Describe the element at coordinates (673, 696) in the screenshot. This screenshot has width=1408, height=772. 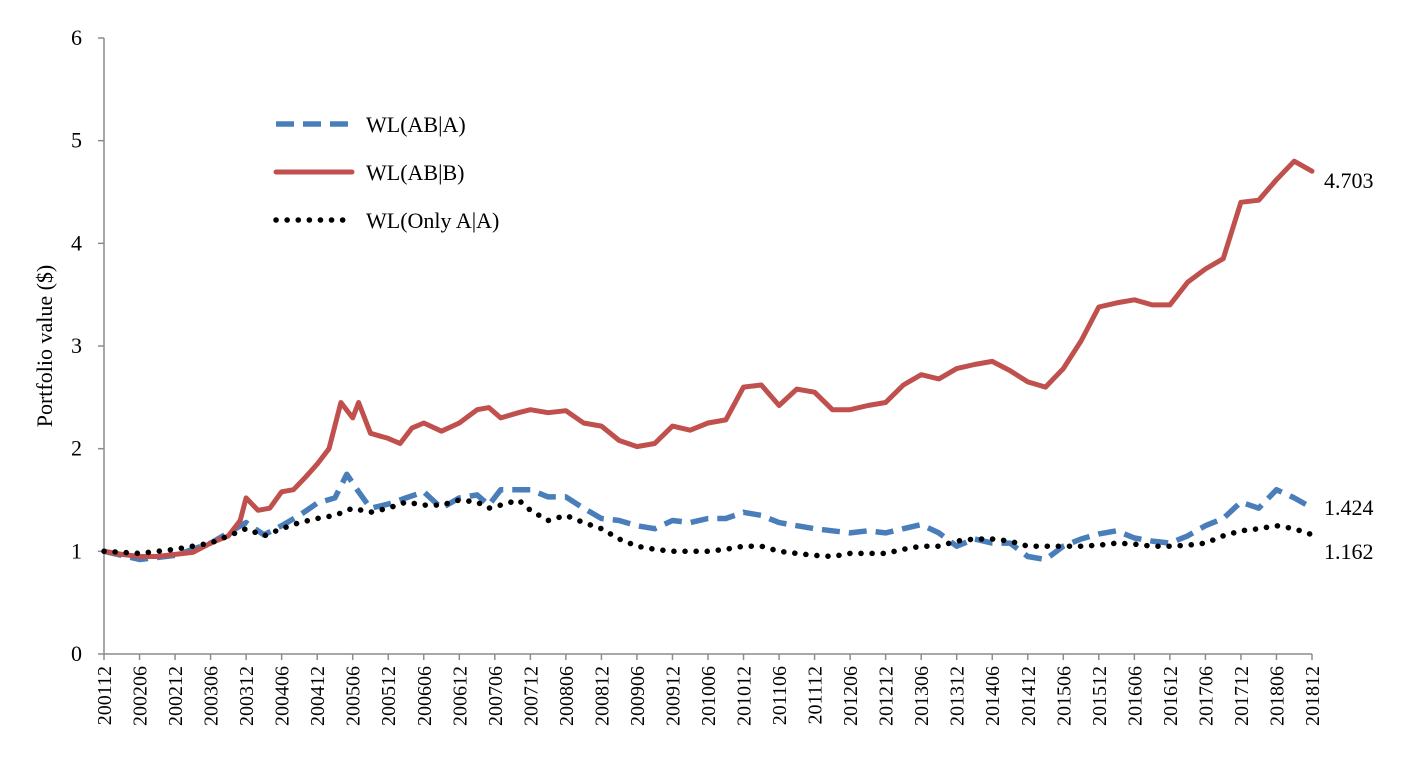
I see `x-tick-label: 200912` at that location.